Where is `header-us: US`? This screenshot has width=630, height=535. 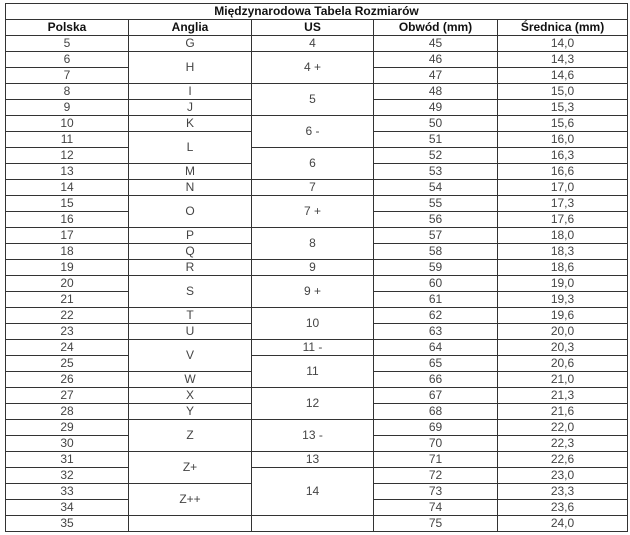
header-us: US is located at coordinates (312, 27).